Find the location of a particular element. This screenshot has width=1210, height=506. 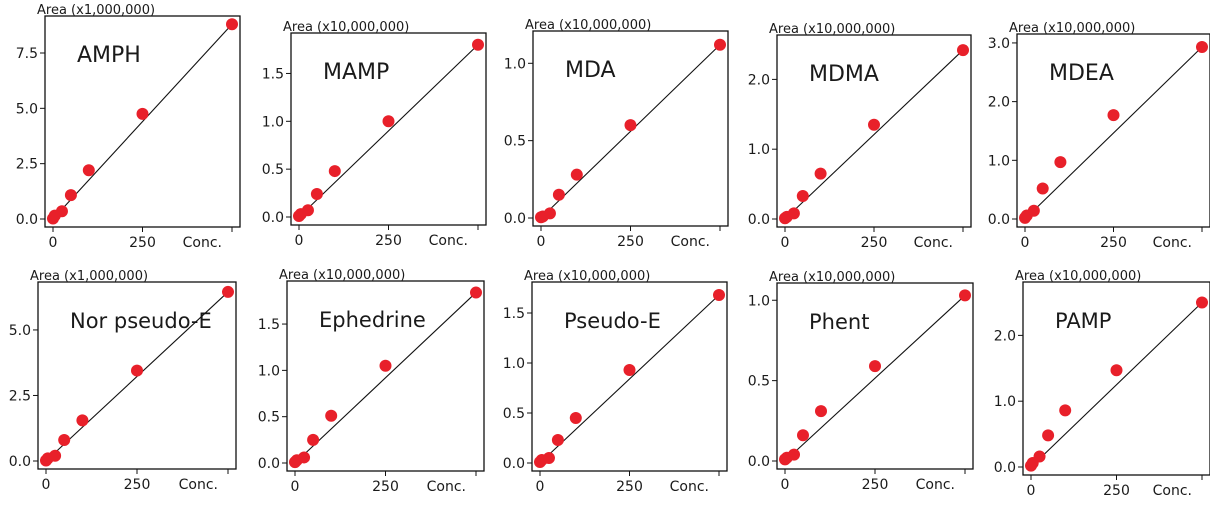

panel-title: MAMP is located at coordinates (356, 72).